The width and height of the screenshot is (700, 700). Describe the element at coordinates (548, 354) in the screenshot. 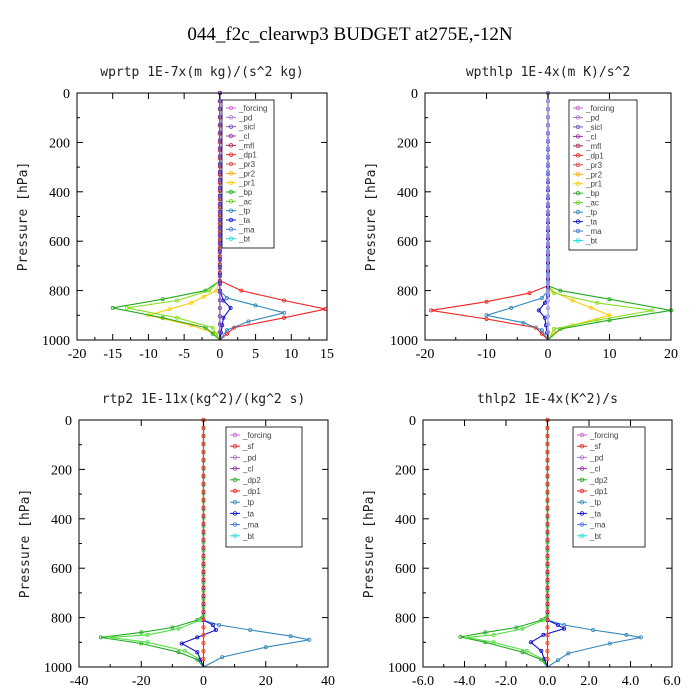

I see `x-tick-label: 0` at that location.